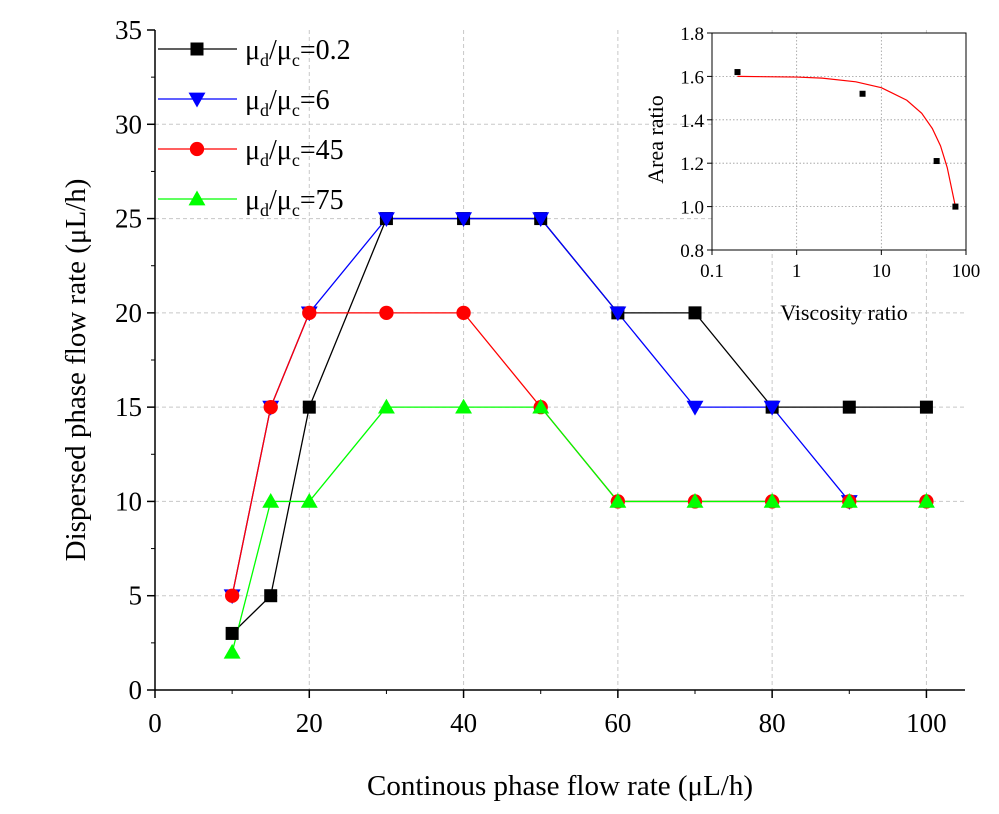  I want to click on inset-y-tick-label: 0.8, so click(692, 251).